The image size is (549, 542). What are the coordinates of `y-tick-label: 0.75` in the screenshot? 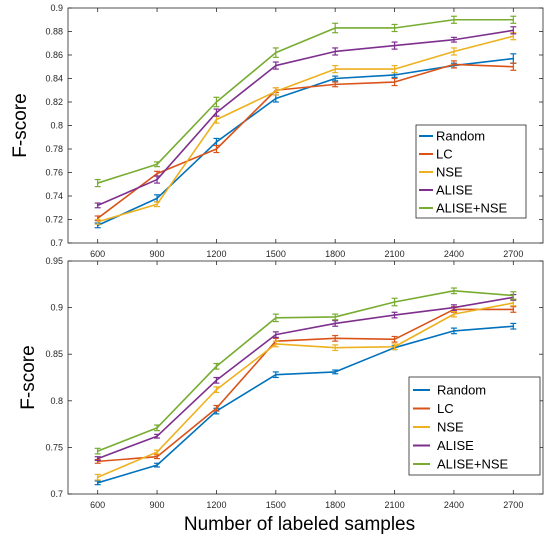 It's located at (54, 447).